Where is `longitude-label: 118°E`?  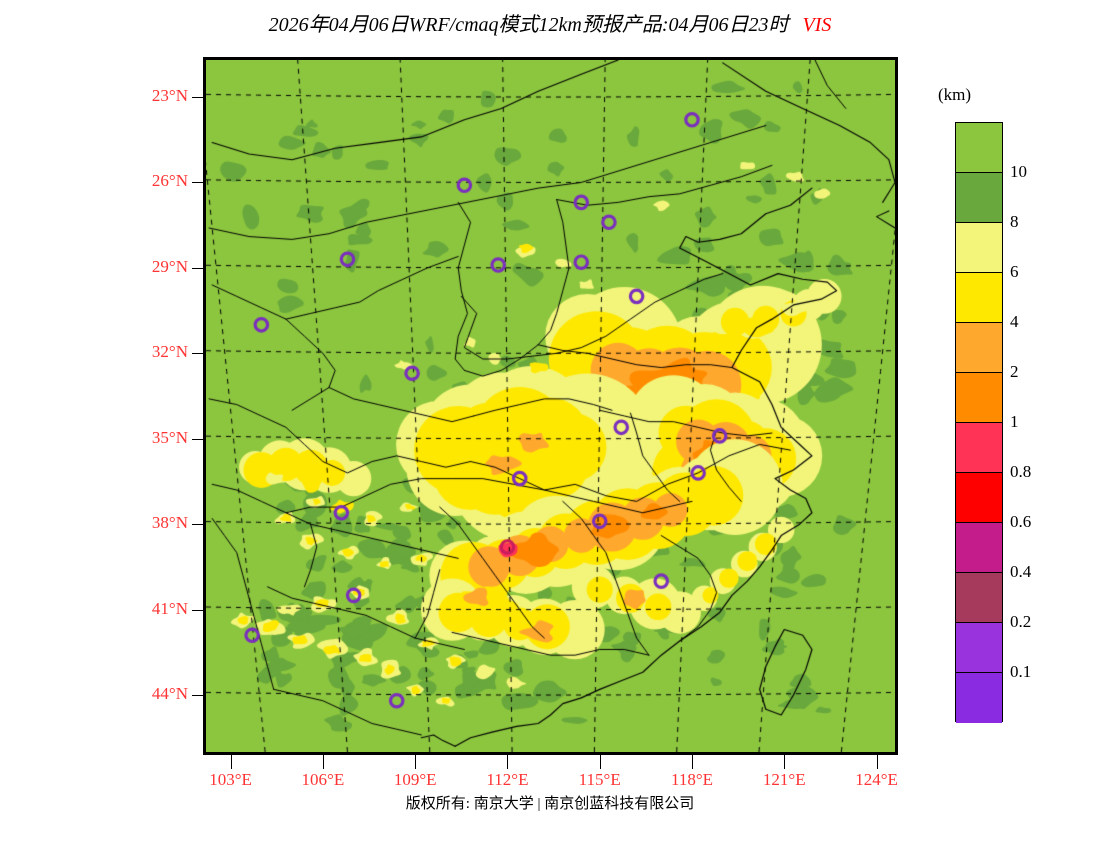
longitude-label: 118°E is located at coordinates (692, 779).